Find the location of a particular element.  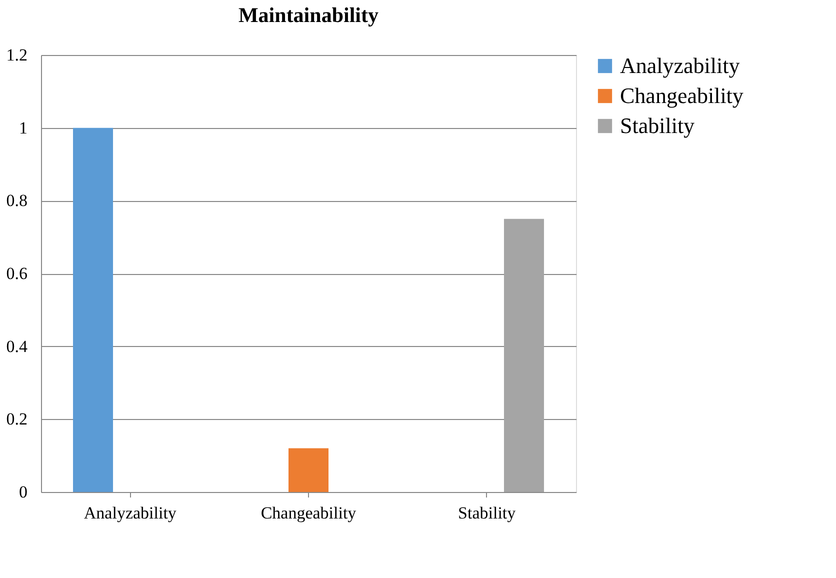

x-tick-label: Stability is located at coordinates (487, 513).